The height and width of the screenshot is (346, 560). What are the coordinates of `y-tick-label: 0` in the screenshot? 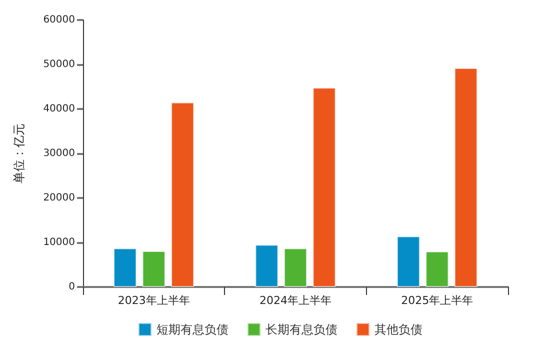 It's located at (71, 287).